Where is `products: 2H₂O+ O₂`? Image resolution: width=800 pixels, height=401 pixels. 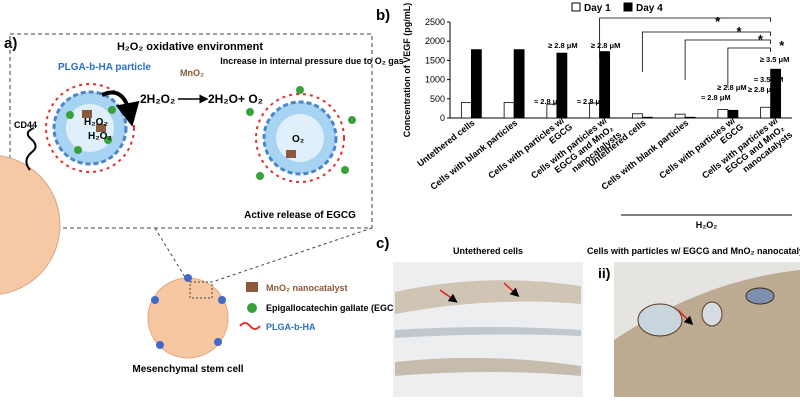 products: 2H₂O+ O₂ is located at coordinates (235, 99).